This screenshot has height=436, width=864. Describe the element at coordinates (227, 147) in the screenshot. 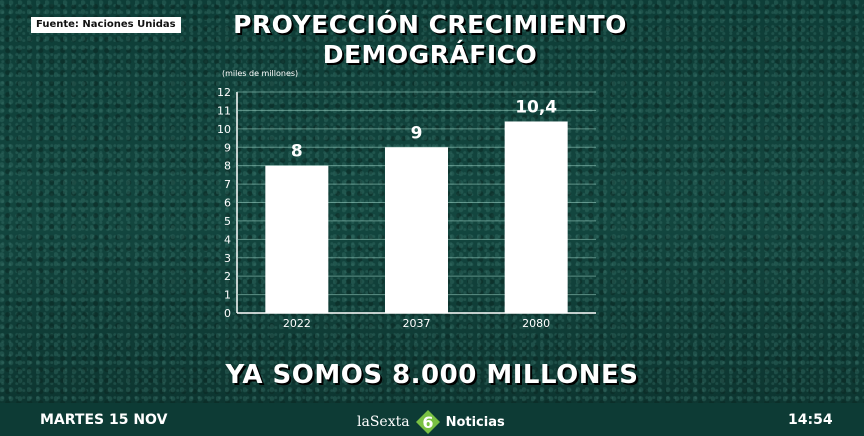

I see `y-tick-label: 9` at that location.